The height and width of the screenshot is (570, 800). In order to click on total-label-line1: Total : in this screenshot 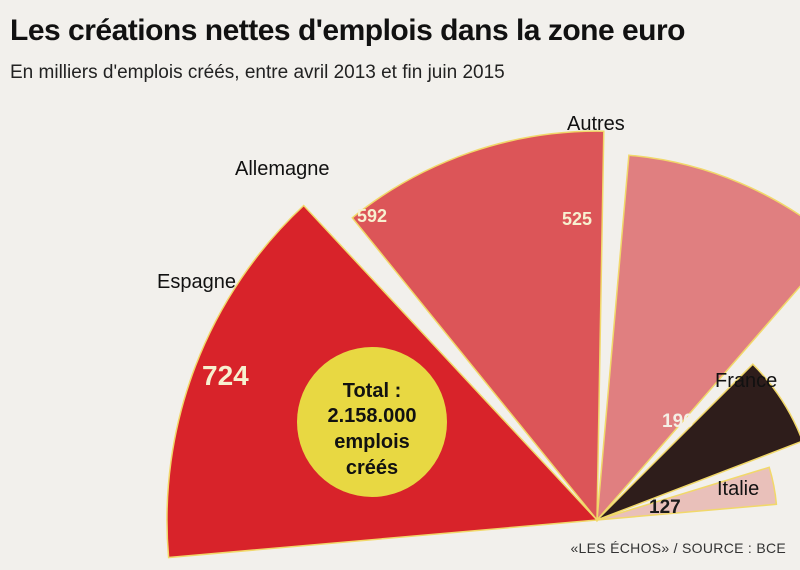, I will do `click(372, 391)`.